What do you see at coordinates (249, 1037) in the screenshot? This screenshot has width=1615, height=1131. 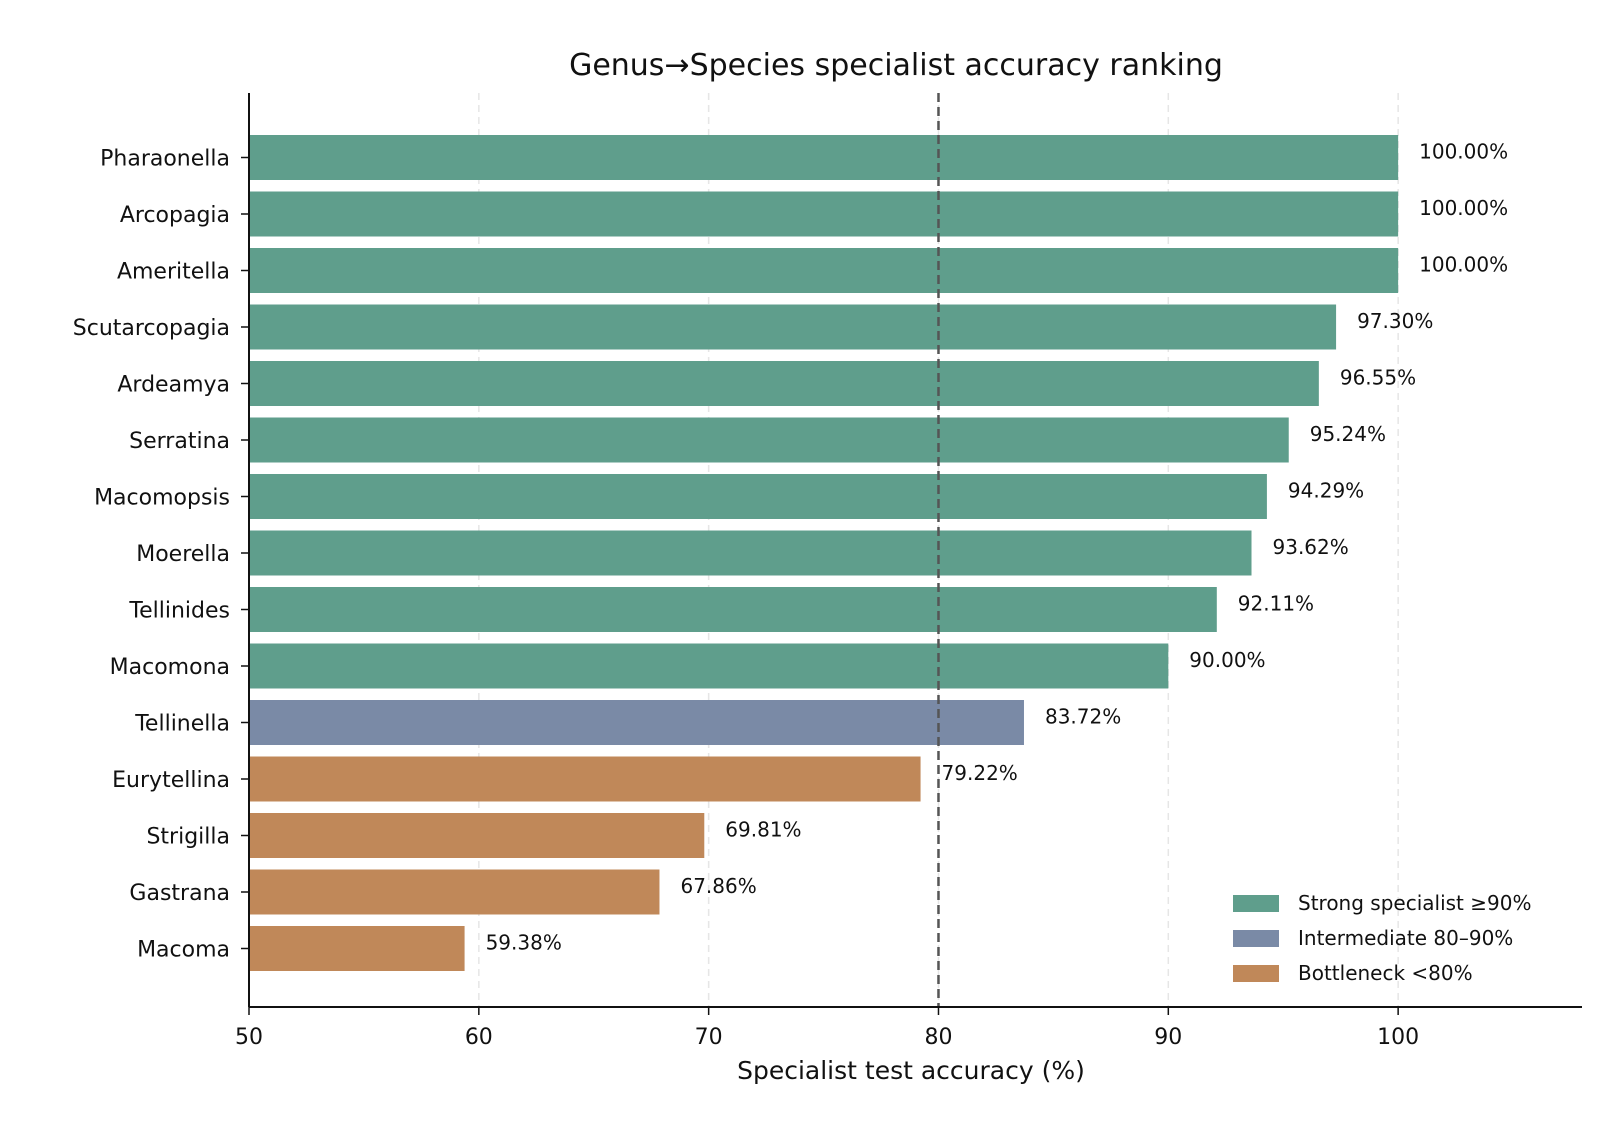 I see `x-tick-label: 50` at bounding box center [249, 1037].